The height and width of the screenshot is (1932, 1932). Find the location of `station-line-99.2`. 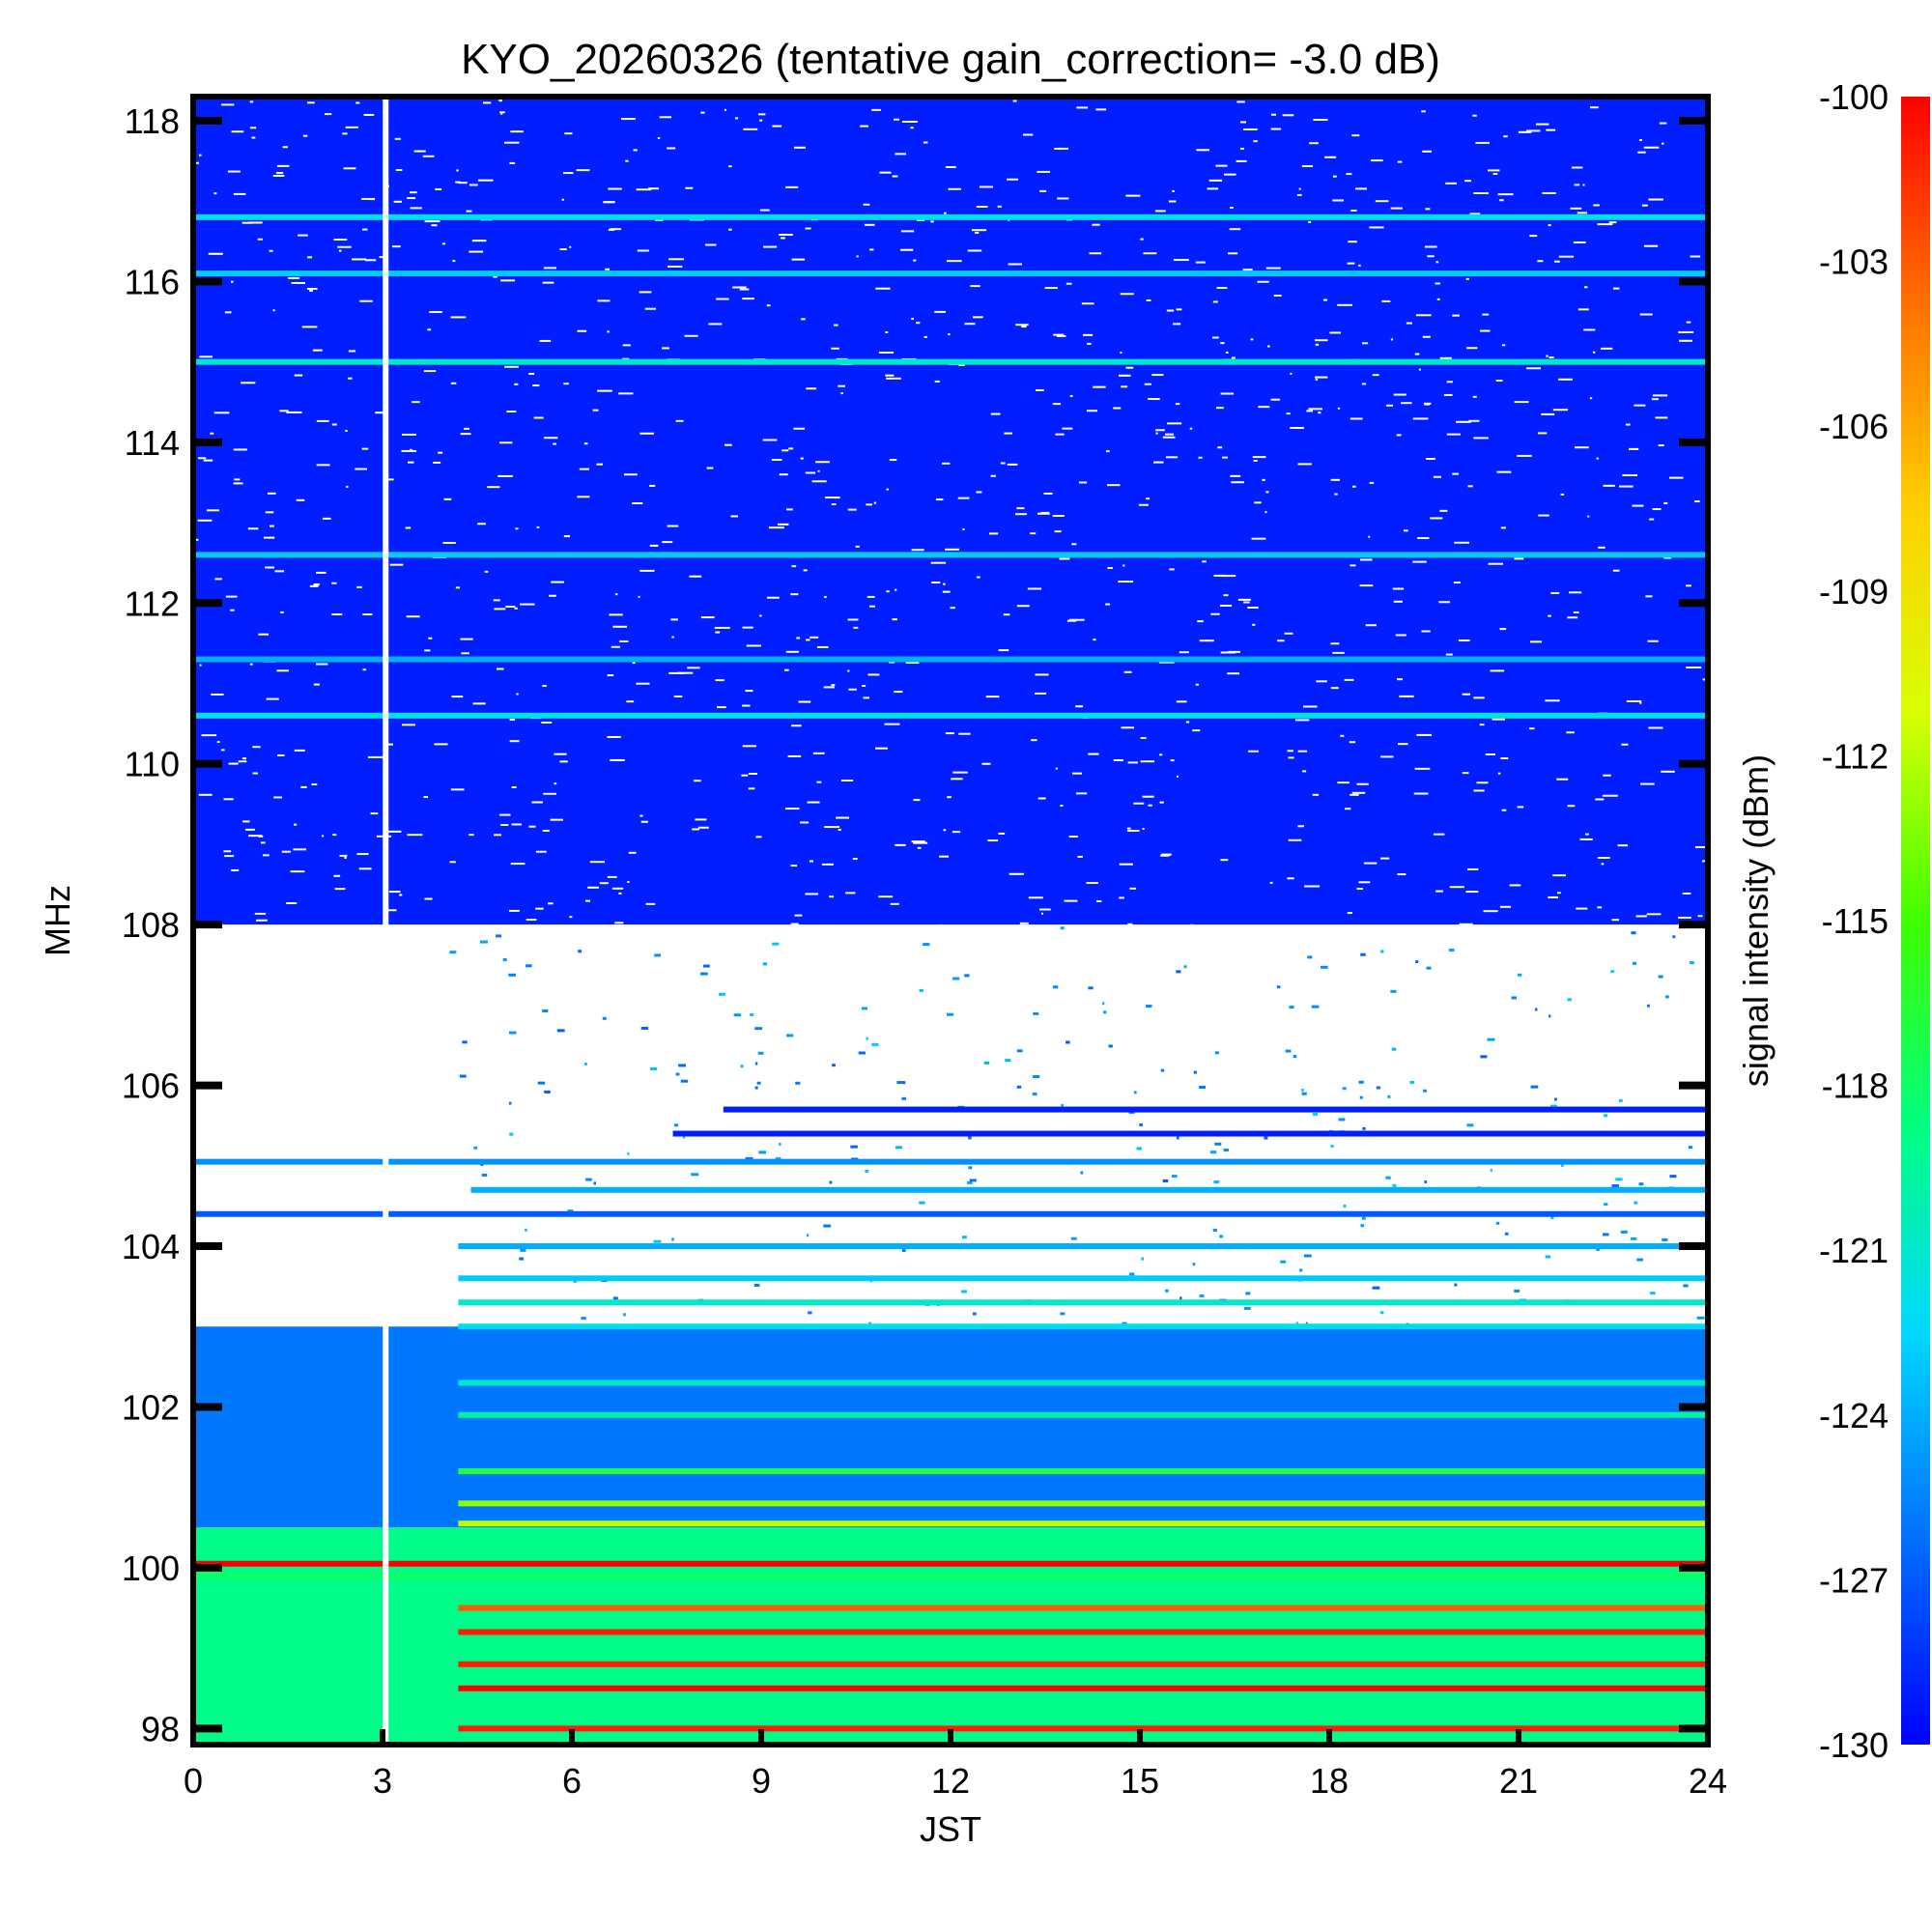

station-line-99.2 is located at coordinates (1083, 1632).